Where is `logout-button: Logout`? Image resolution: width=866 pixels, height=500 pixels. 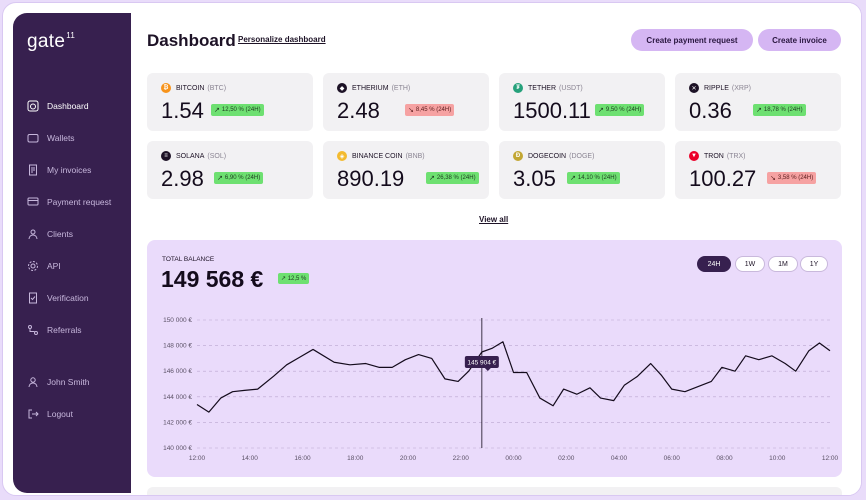
logout-button: Logout is located at coordinates (50, 414).